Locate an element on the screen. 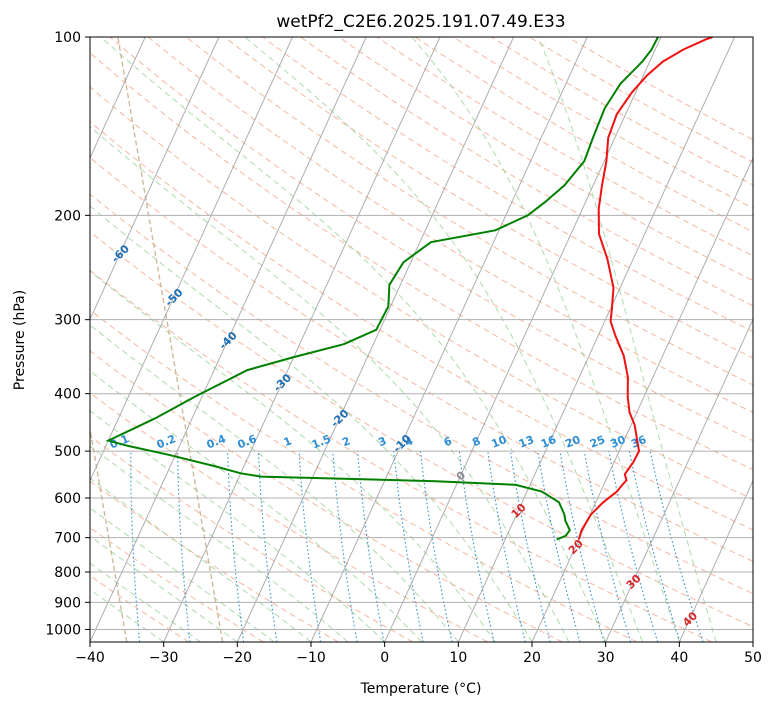  x-tick-label: 30 is located at coordinates (606, 658).